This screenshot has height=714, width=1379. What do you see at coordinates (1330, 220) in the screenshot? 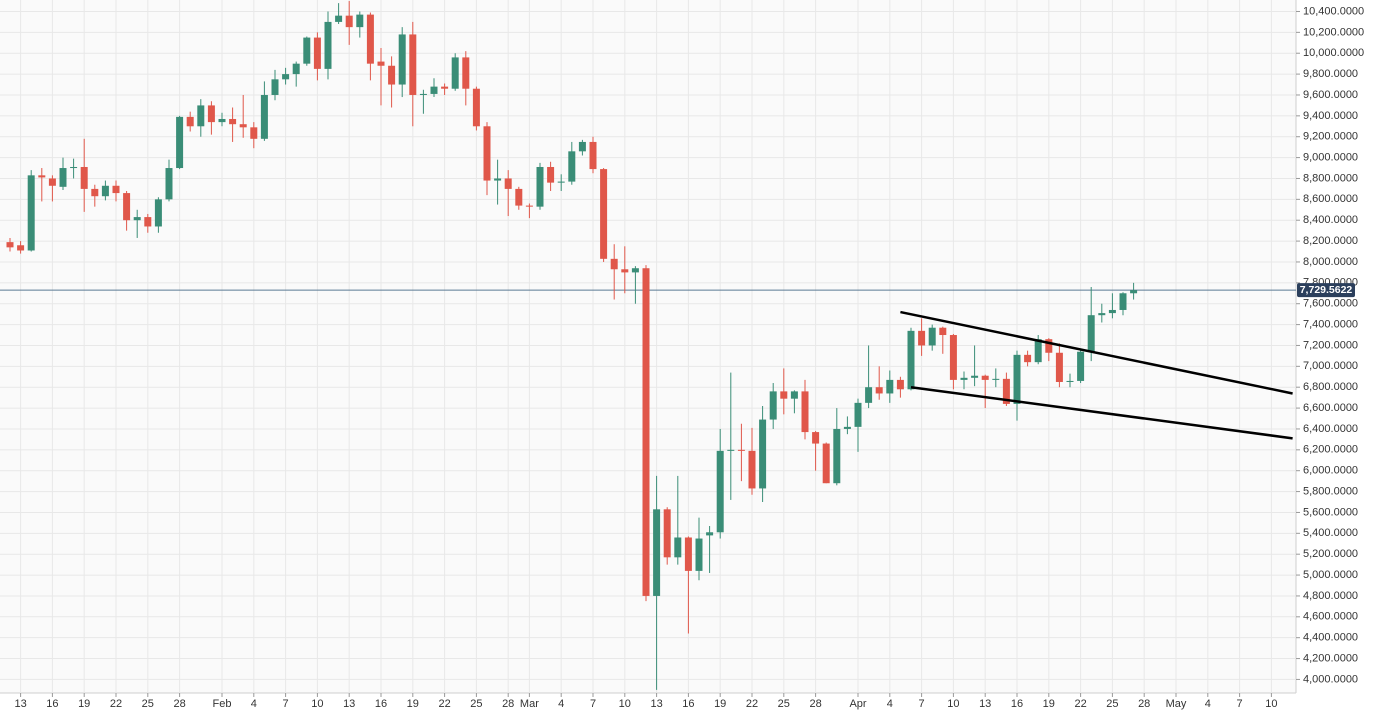
I see `y-tick-label: 8,400.0000` at bounding box center [1330, 220].